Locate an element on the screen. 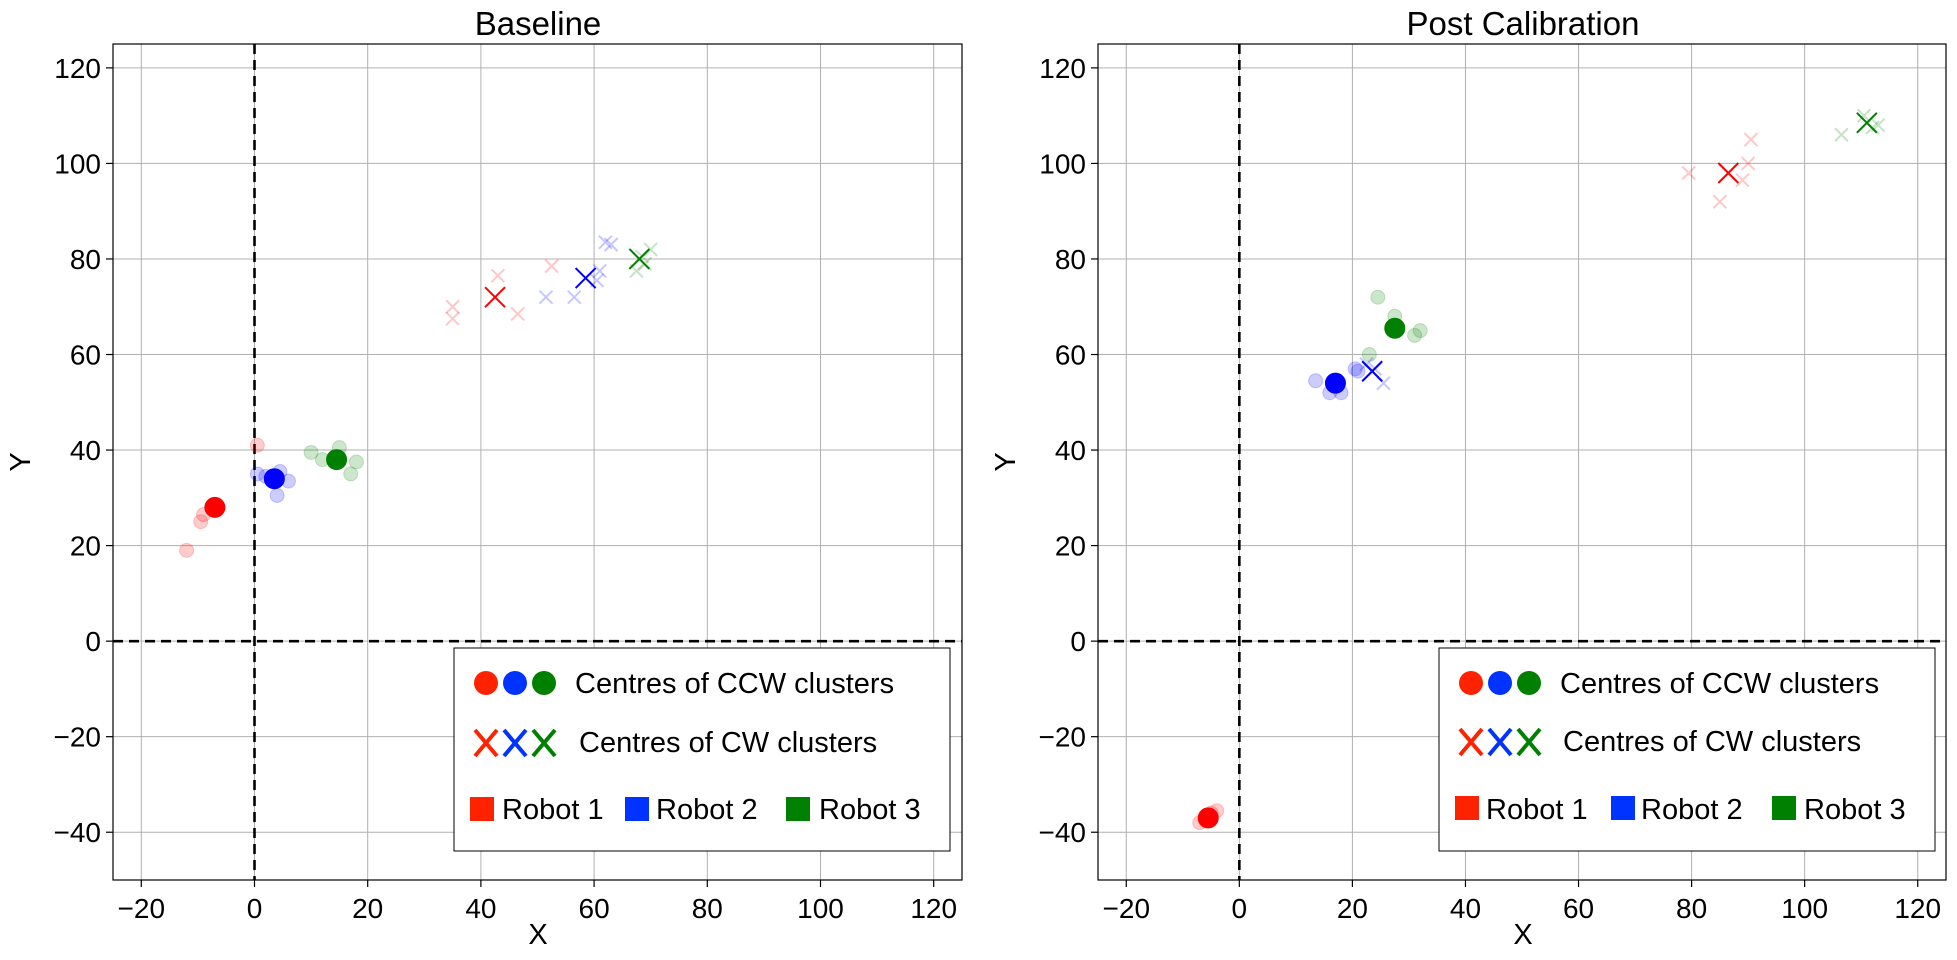 Image resolution: width=1957 pixels, height=960 pixels. legend-robot3-swatch is located at coordinates (798, 809).